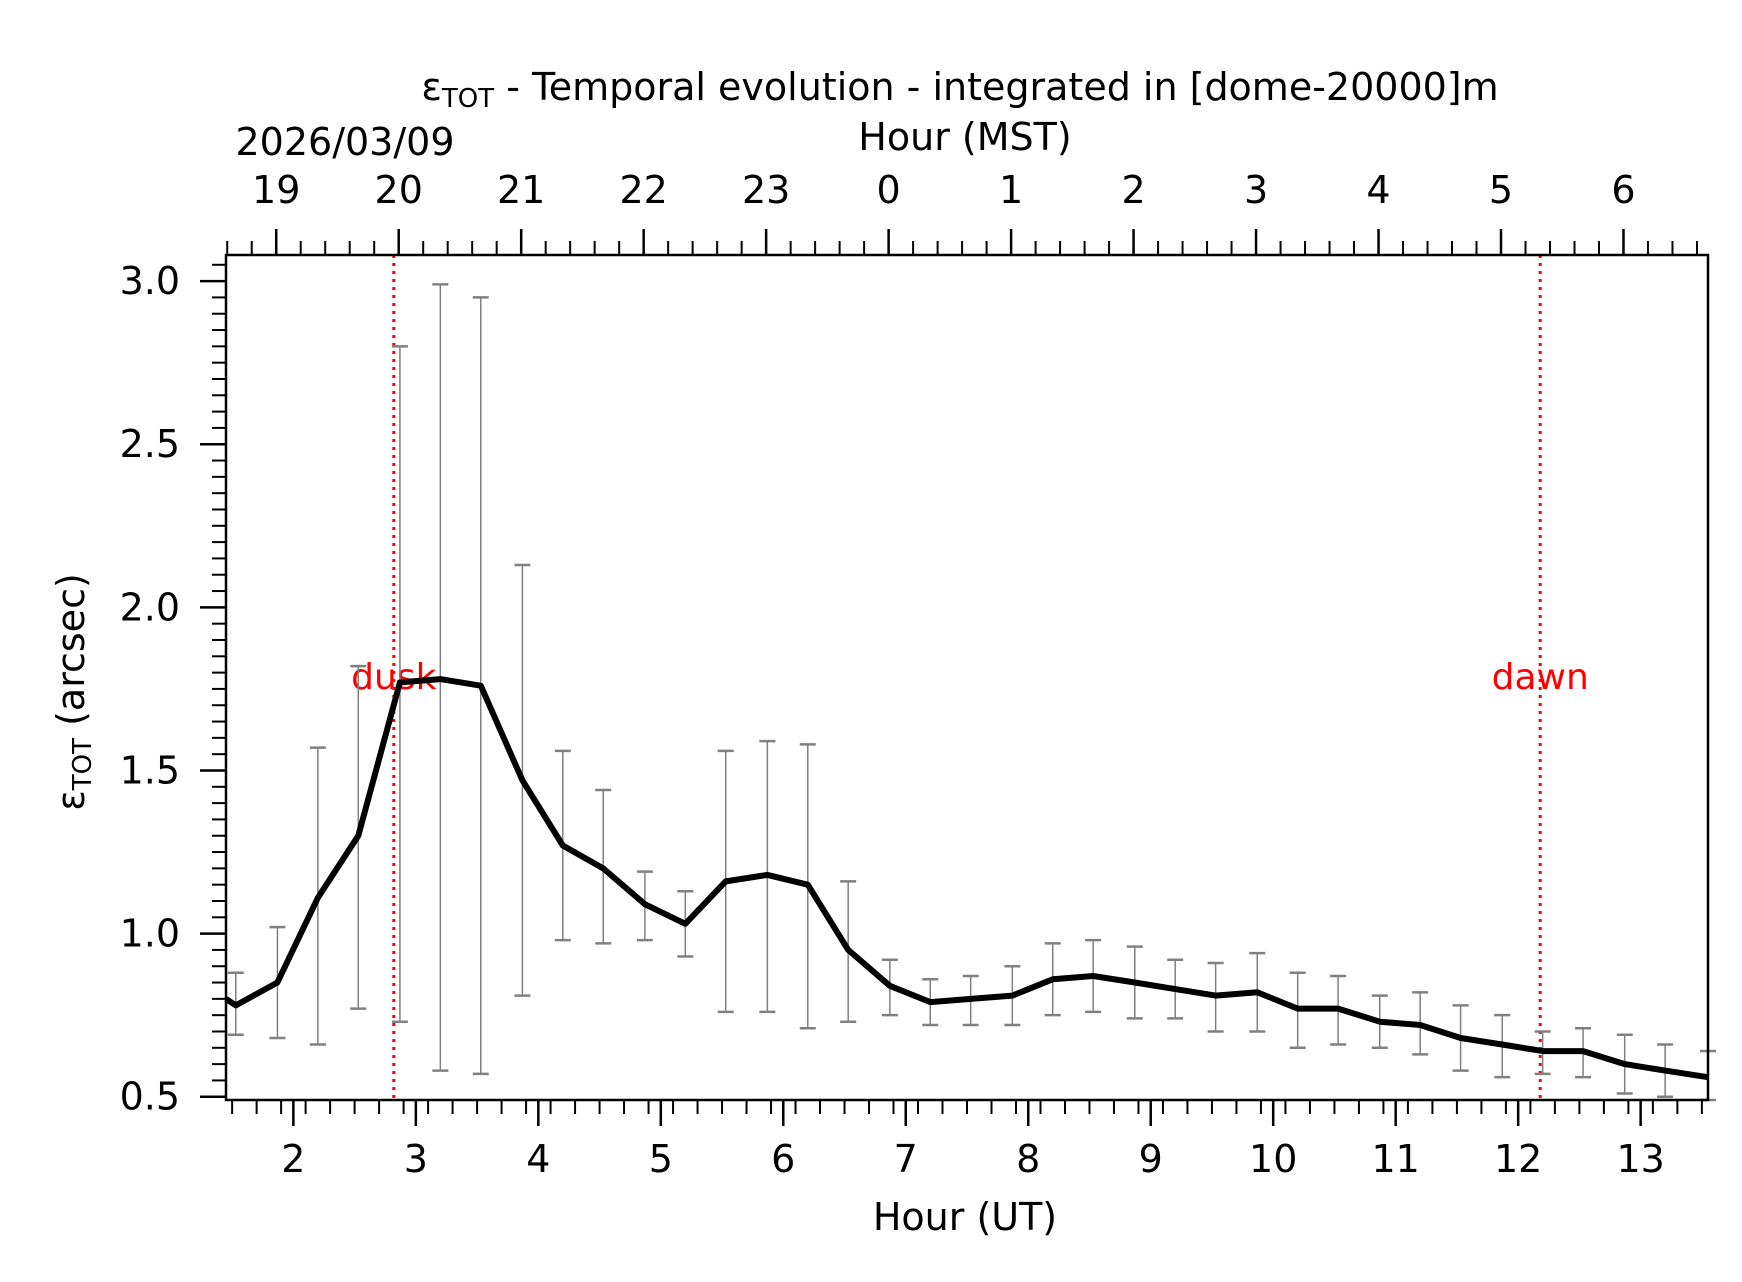  I want to click on ylabel-subscript: TOT, so click(83, 764).